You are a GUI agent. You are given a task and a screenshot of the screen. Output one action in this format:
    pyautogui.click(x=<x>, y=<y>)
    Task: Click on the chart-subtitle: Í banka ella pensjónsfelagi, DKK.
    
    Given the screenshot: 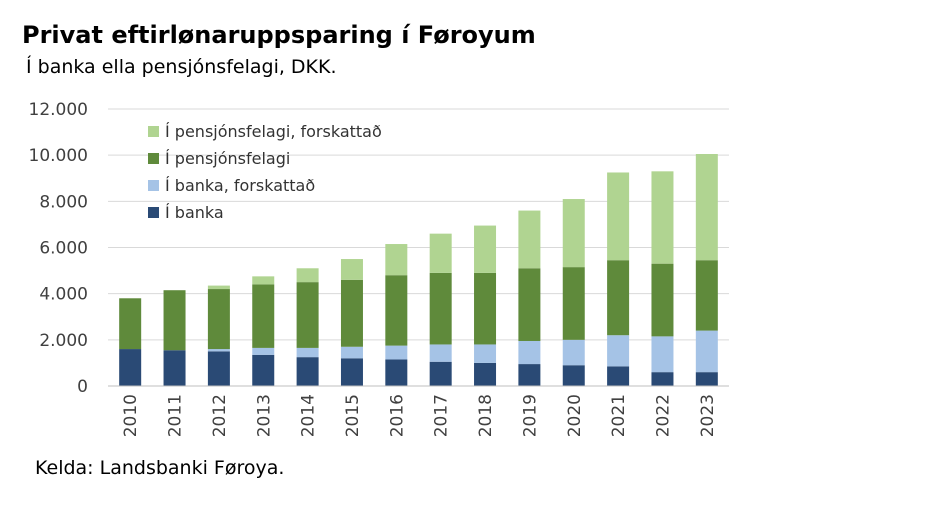 What is the action you would take?
    pyautogui.click(x=181, y=67)
    